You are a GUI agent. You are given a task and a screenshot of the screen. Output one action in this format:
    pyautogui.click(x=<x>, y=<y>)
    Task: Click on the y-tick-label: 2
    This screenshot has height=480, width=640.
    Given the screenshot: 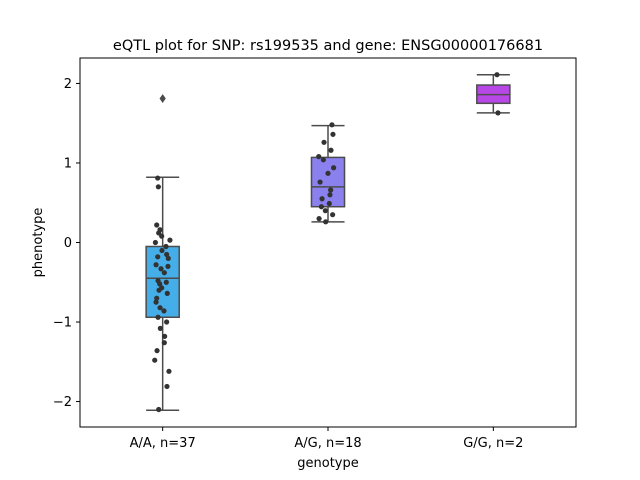 What is the action you would take?
    pyautogui.click(x=68, y=84)
    